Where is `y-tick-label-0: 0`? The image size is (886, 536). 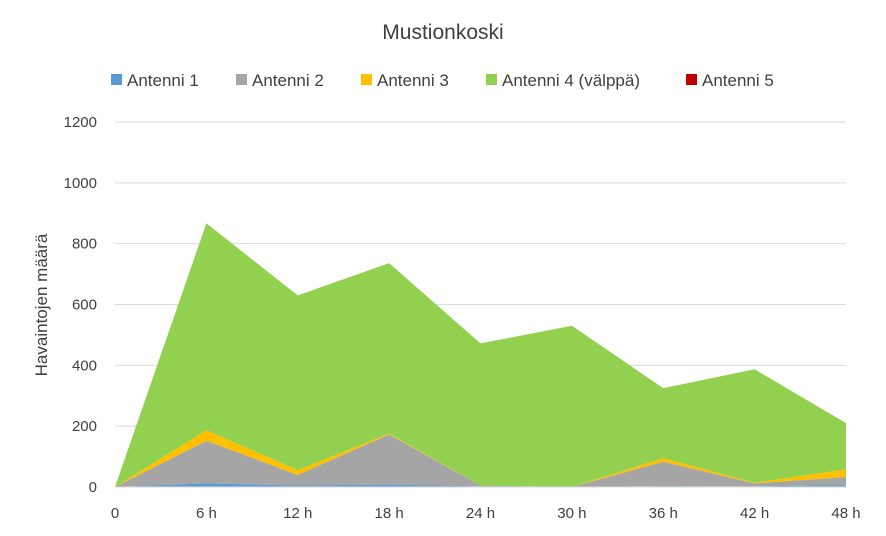
y-tick-label-0: 0 is located at coordinates (93, 487).